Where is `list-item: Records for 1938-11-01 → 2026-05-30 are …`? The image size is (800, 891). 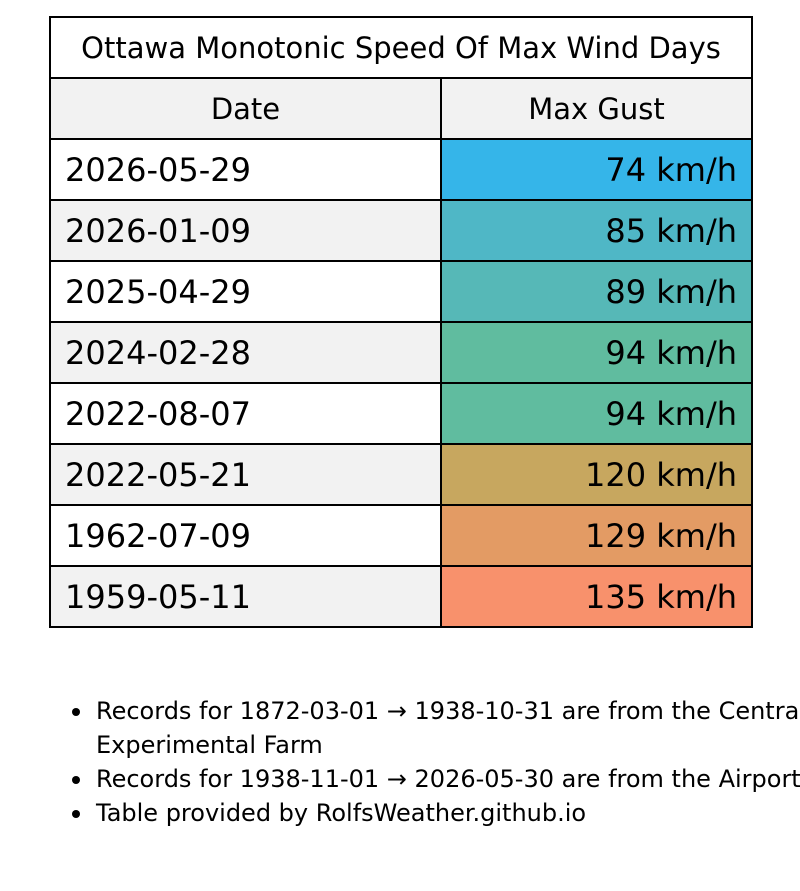
list-item: Records for 1938-11-01 → 2026-05-30 are … is located at coordinates (436, 779).